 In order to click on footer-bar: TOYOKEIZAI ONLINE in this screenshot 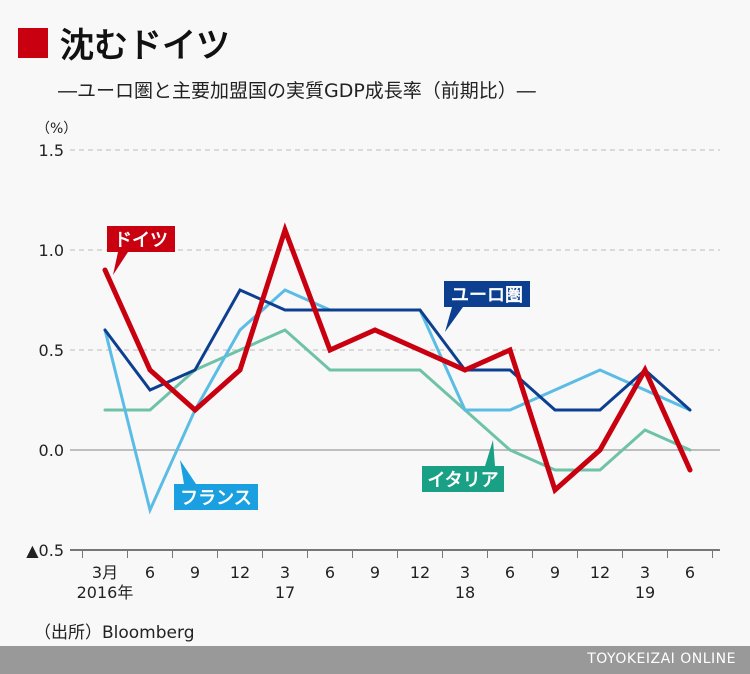, I will do `click(375, 660)`.